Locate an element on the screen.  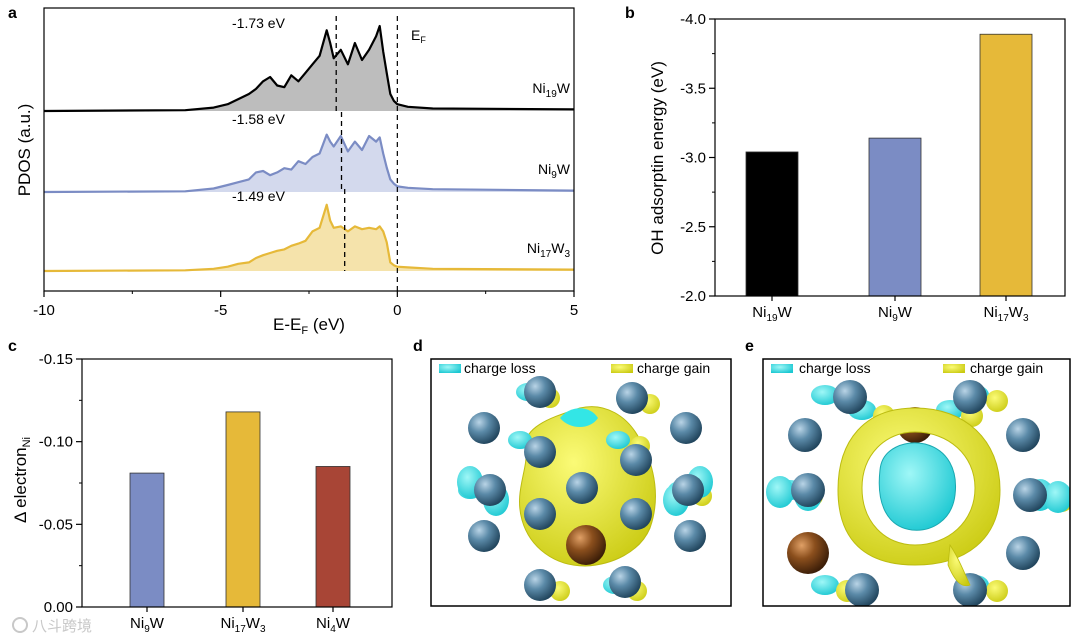
x-tick-label: 0 is located at coordinates (397, 310).